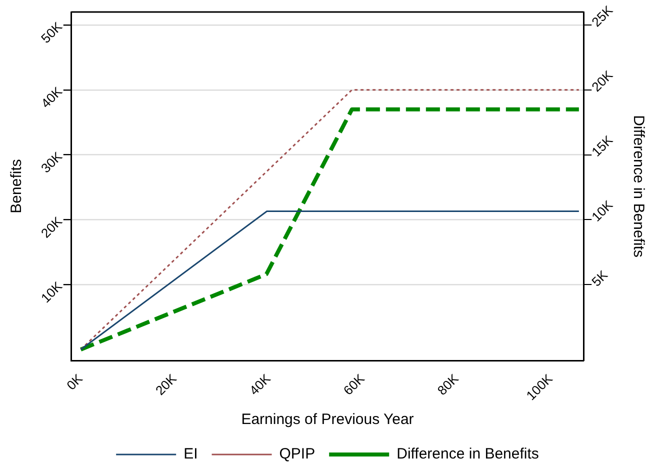  I want to click on y2-tick-label: 25K, so click(602, 16).